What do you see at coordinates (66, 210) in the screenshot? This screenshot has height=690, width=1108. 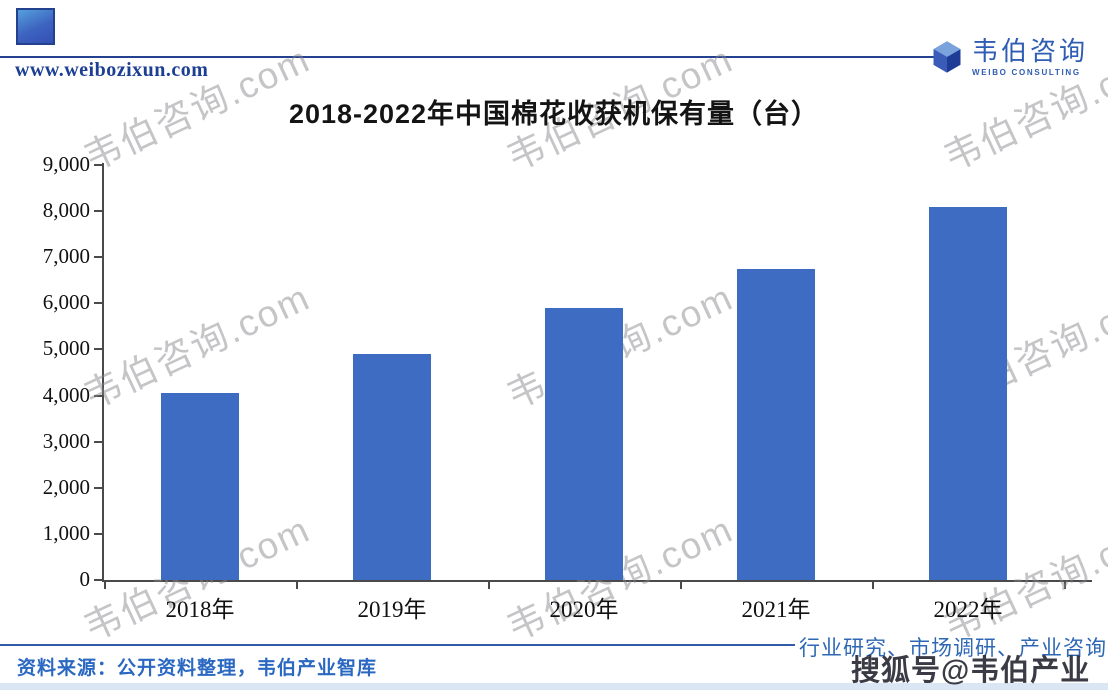 I see `y-axis-label: 8,000` at bounding box center [66, 210].